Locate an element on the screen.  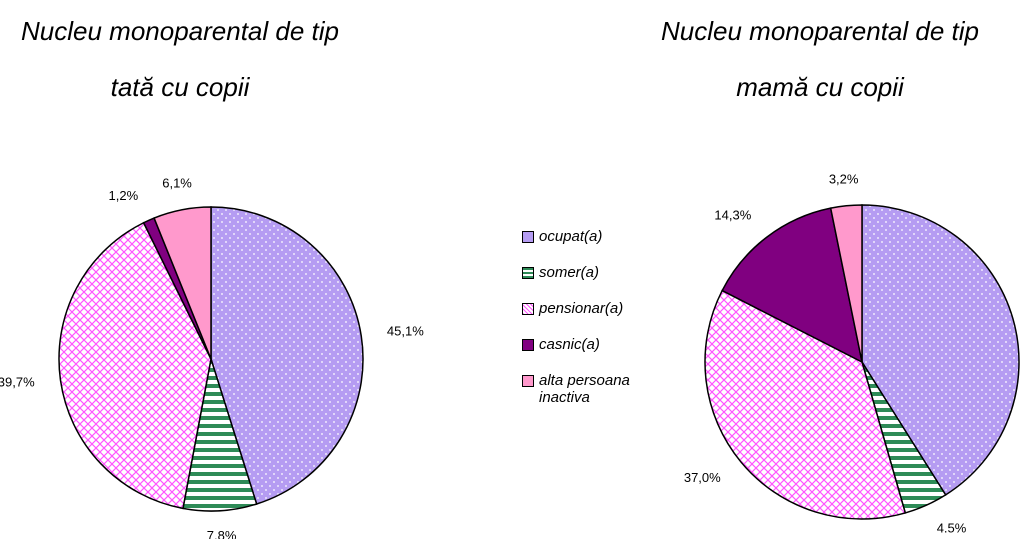
legend-label: ocupat(a) is located at coordinates (571, 236).